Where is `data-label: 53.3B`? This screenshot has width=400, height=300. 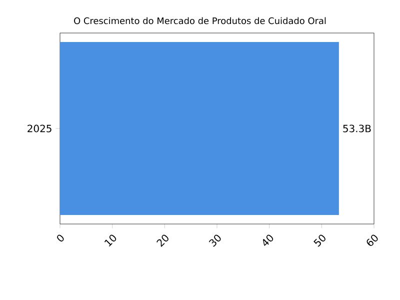
data-label: 53.3B is located at coordinates (357, 128).